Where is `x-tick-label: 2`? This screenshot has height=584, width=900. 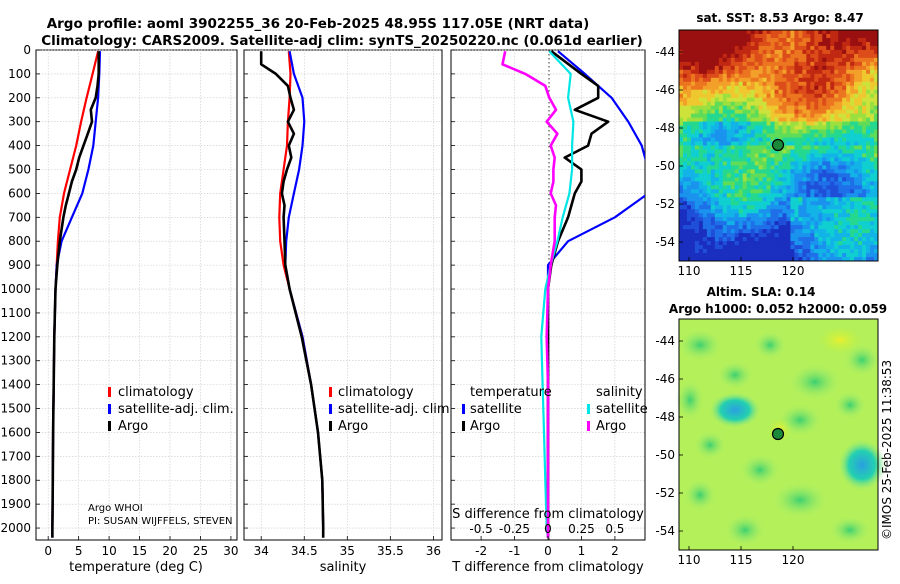 x-tick-label: 2 is located at coordinates (615, 551).